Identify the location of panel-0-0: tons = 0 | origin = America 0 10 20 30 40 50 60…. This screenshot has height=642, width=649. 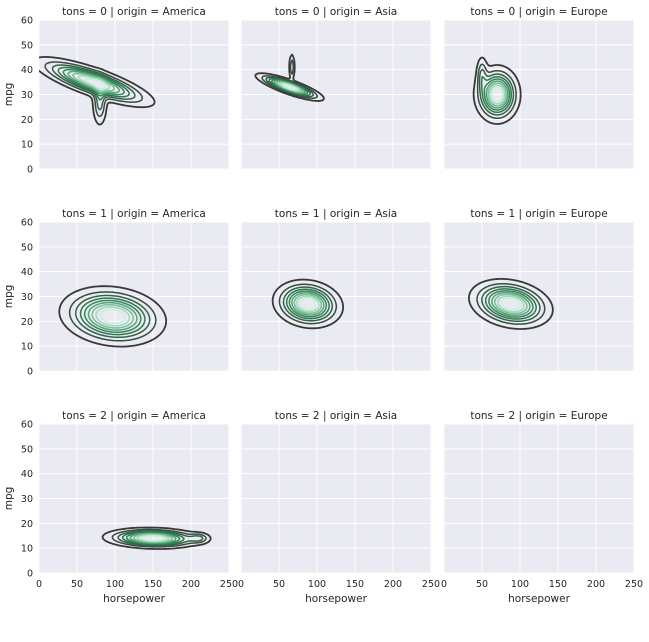
(116, 91).